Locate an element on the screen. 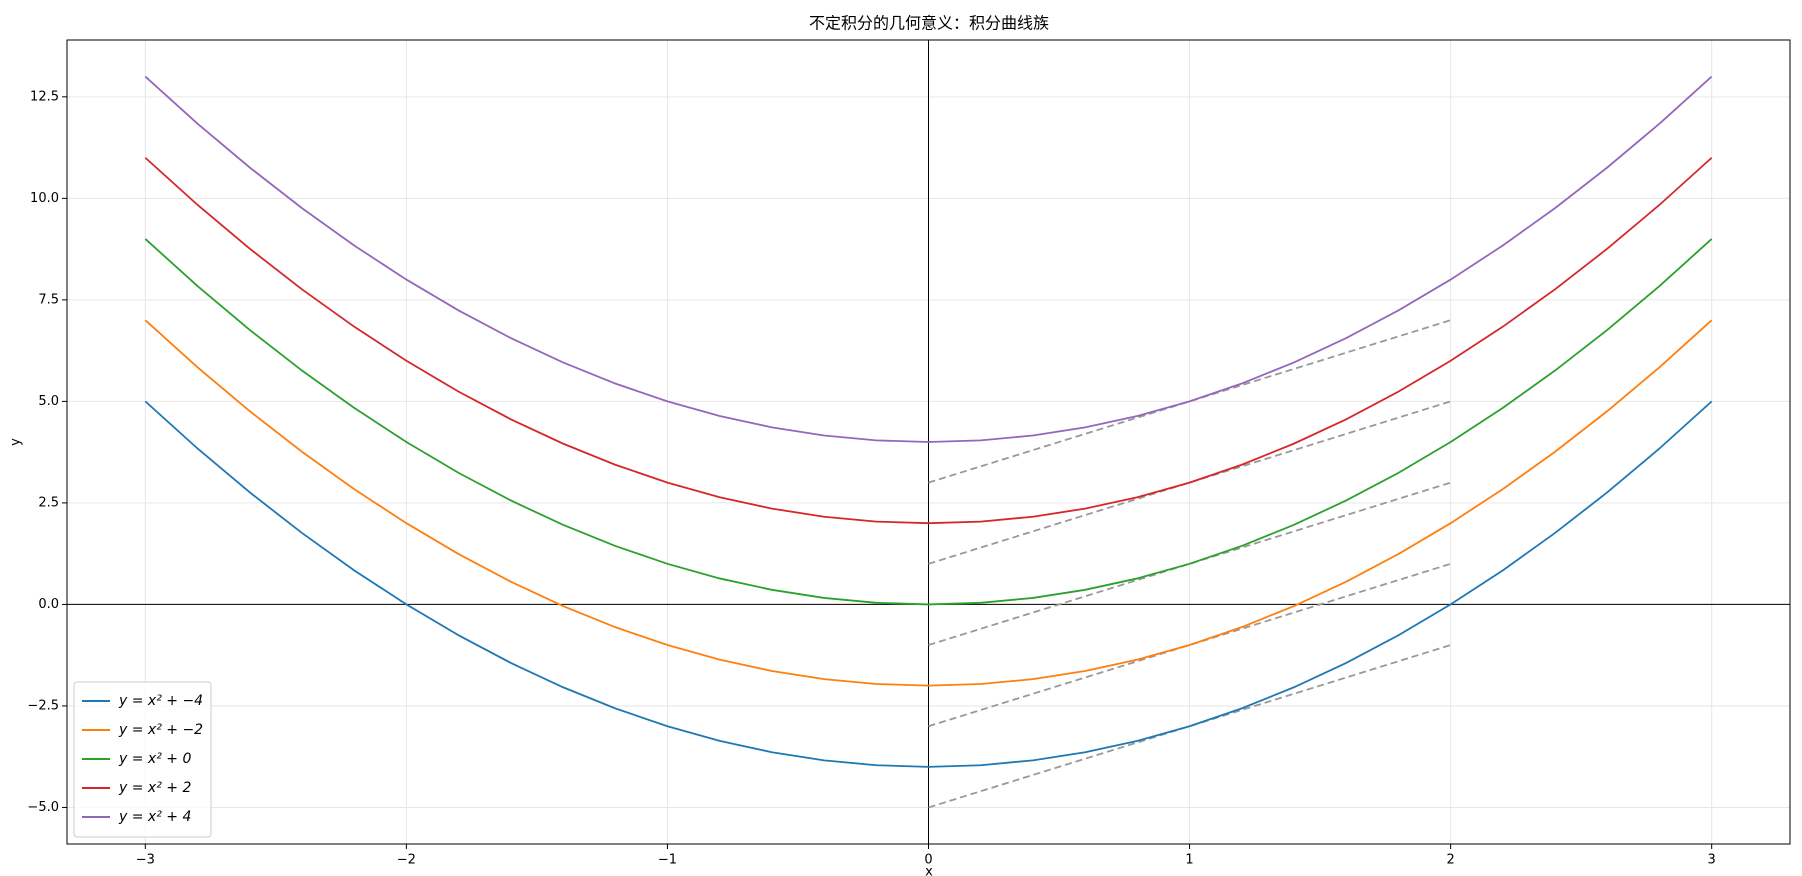 The image size is (1802, 876). x-axis-label: x is located at coordinates (929, 870).